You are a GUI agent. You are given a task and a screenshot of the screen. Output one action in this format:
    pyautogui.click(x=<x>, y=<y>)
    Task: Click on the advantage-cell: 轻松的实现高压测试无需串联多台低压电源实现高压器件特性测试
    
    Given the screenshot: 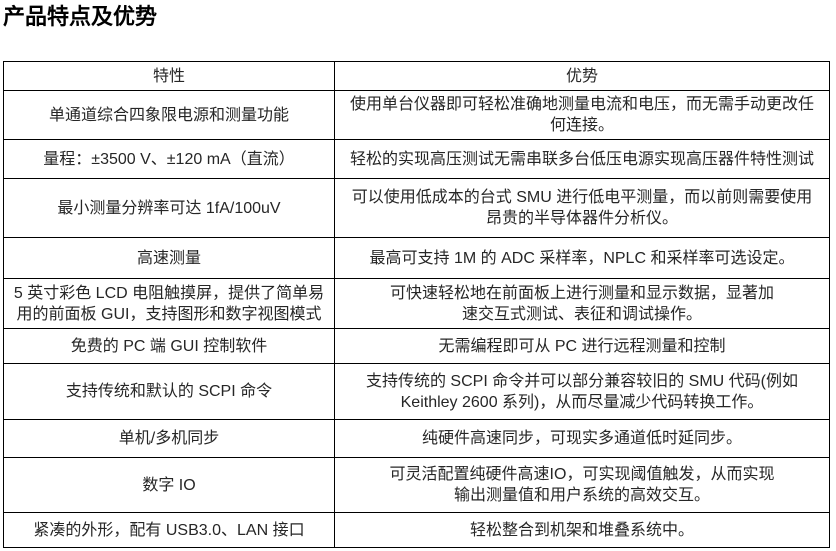 What is the action you would take?
    pyautogui.click(x=582, y=159)
    